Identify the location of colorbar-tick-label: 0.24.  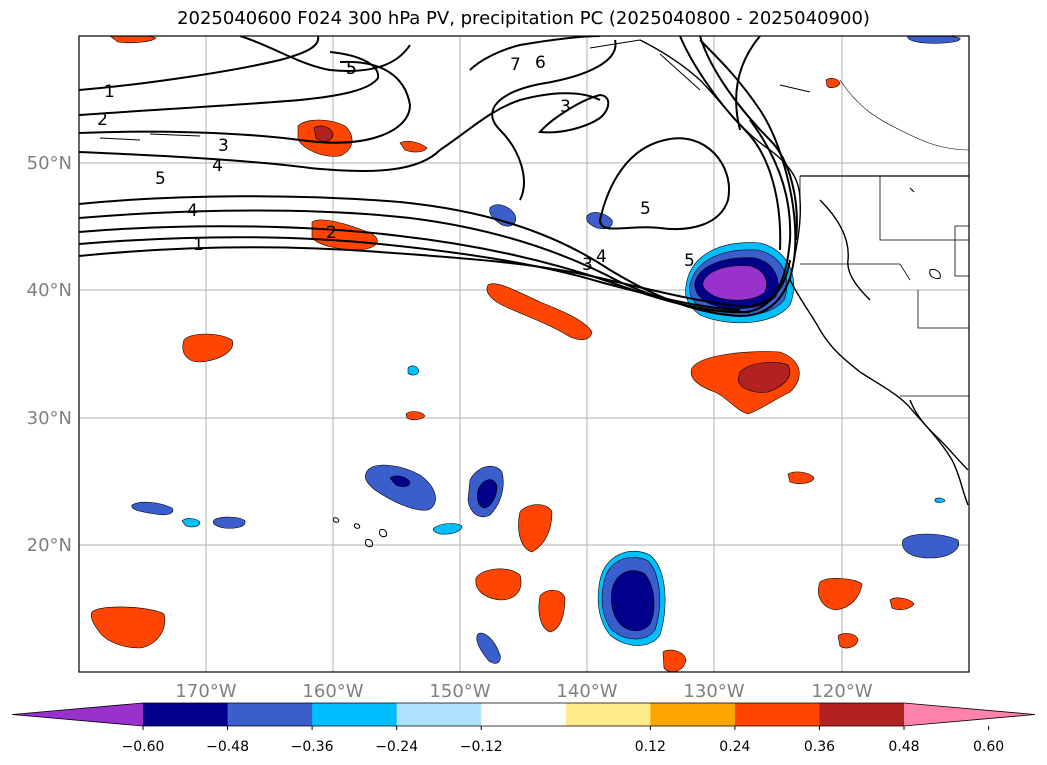
(734, 747).